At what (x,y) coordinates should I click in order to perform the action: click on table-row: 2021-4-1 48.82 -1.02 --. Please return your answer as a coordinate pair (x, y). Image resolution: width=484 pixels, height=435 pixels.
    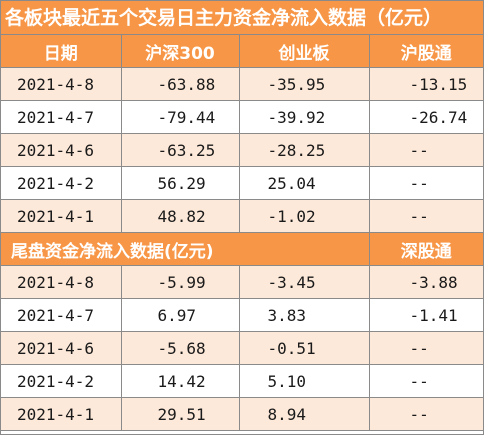
    Looking at the image, I should click on (242, 216).